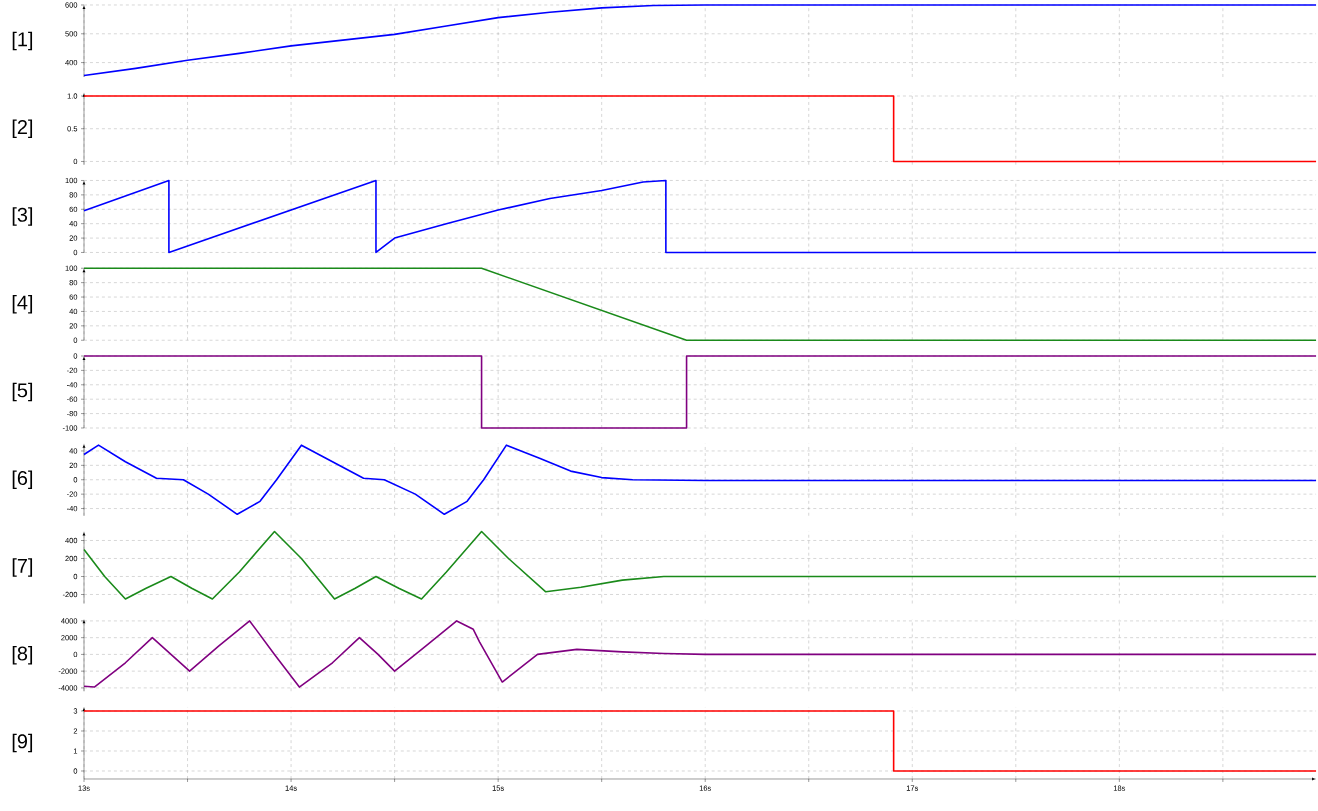  I want to click on y-axis-title: [2], so click(22, 129).